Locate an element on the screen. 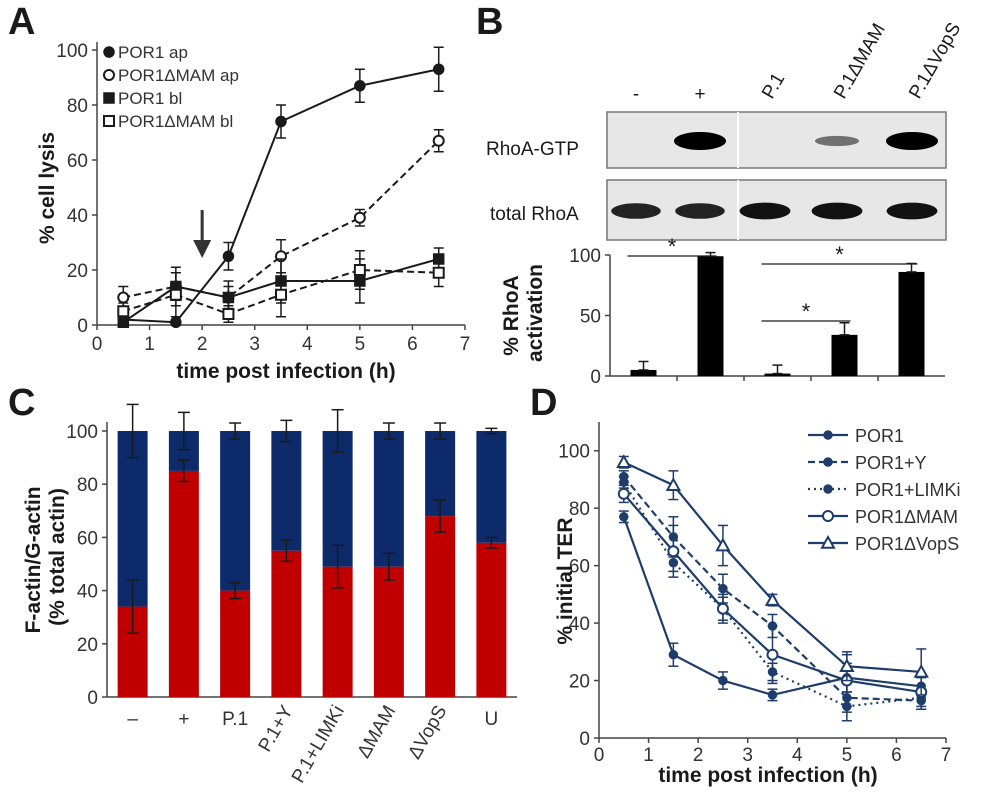 The width and height of the screenshot is (1002, 800). blot-row-total-rhoa is located at coordinates (776, 210).